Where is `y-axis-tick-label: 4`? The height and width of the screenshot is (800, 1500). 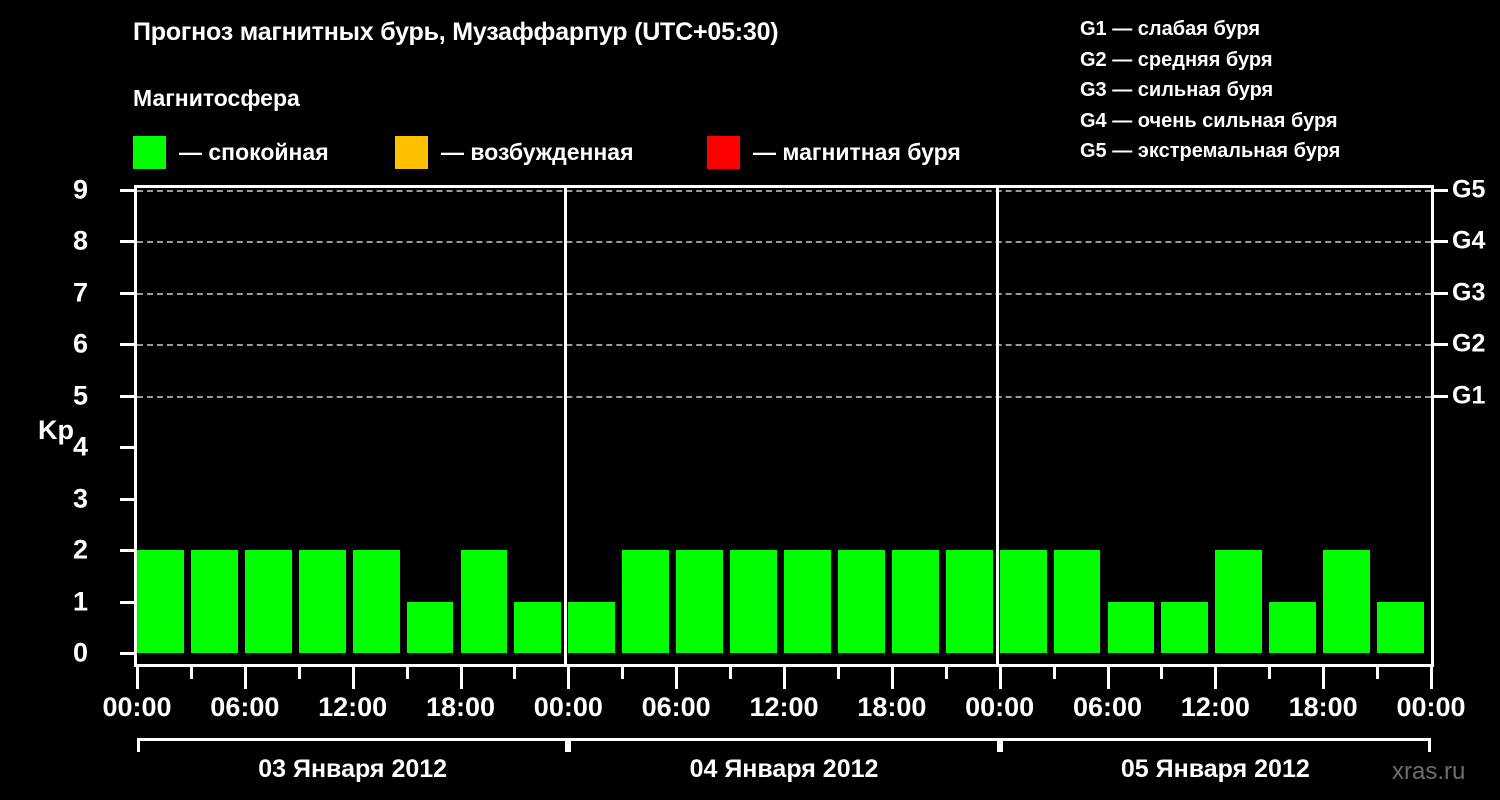 y-axis-tick-label: 4 is located at coordinates (80, 446).